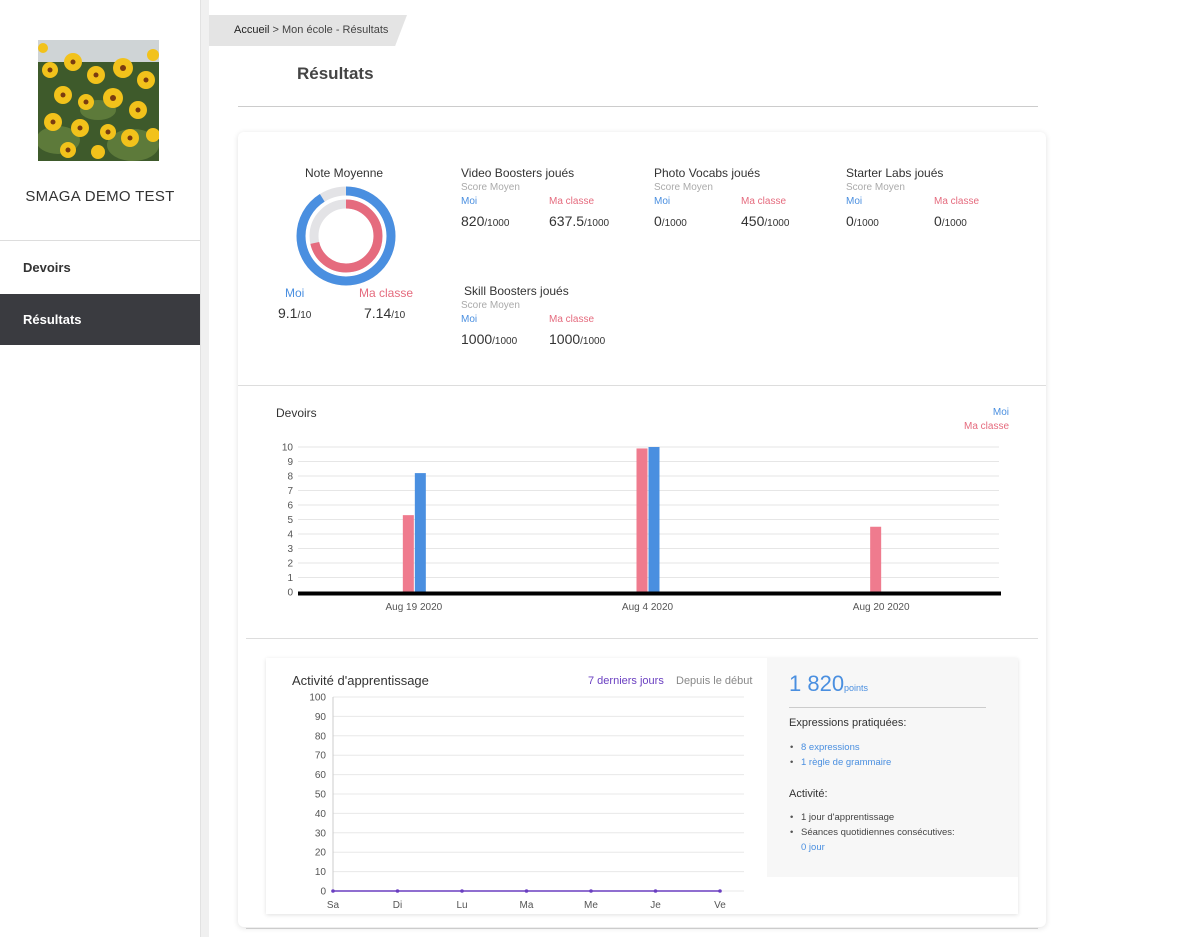 The height and width of the screenshot is (937, 1186). Describe the element at coordinates (527, 905) in the screenshot. I see `x-tick-label: Ma` at that location.